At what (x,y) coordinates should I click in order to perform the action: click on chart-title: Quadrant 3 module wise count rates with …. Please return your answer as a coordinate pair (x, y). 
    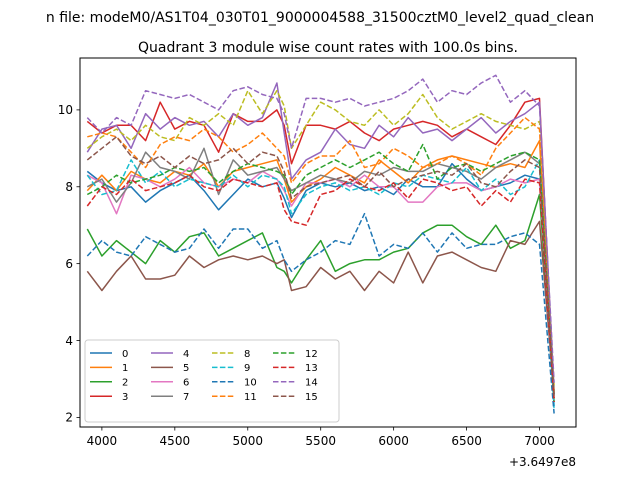
    Looking at the image, I should click on (328, 48).